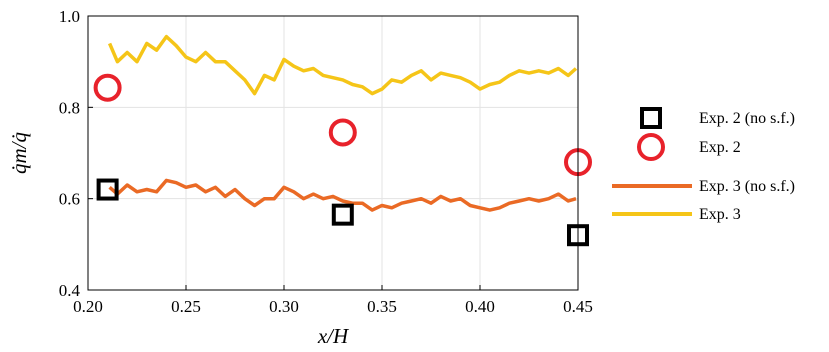  I want to click on y-tick-label: 1.0, so click(69, 16).